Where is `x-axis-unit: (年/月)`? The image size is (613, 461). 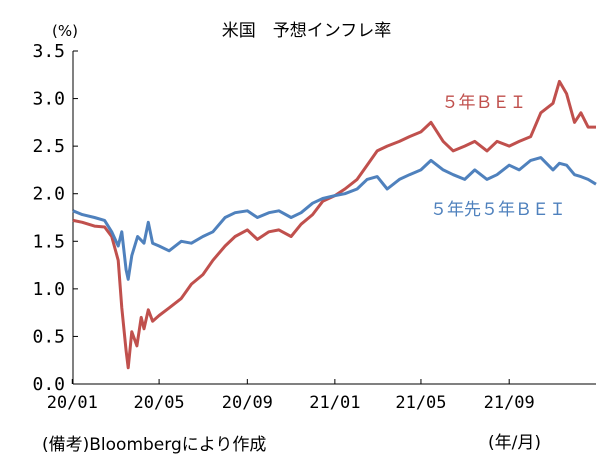
x-axis-unit: (年/月) is located at coordinates (514, 443).